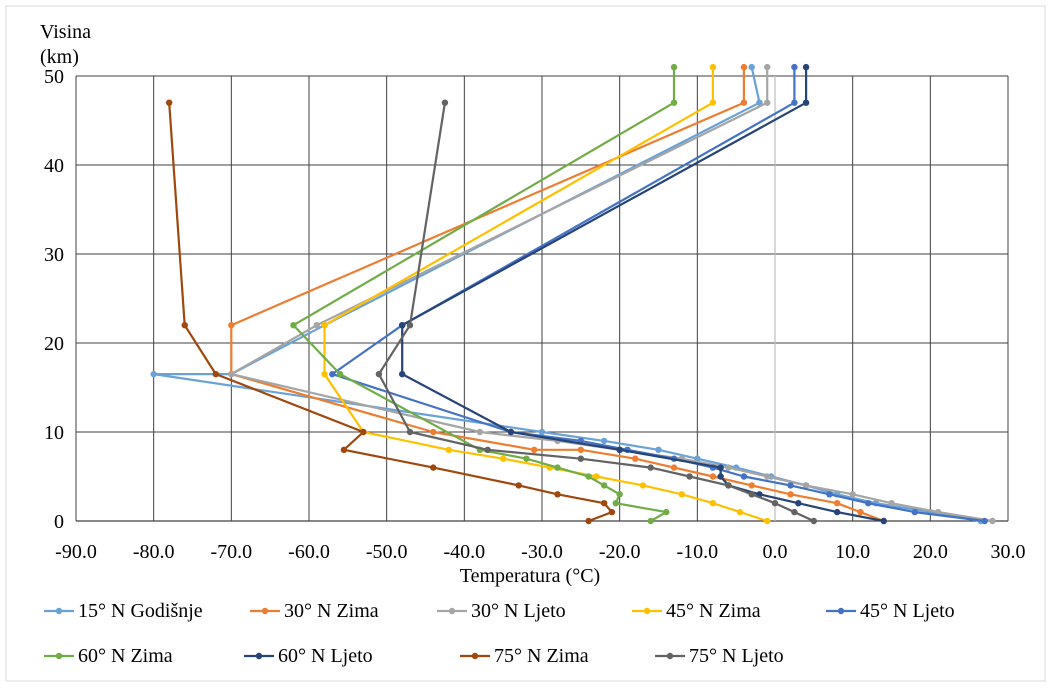 This screenshot has width=1051, height=692. What do you see at coordinates (930, 552) in the screenshot?
I see `x-tick-label: 20.0` at bounding box center [930, 552].